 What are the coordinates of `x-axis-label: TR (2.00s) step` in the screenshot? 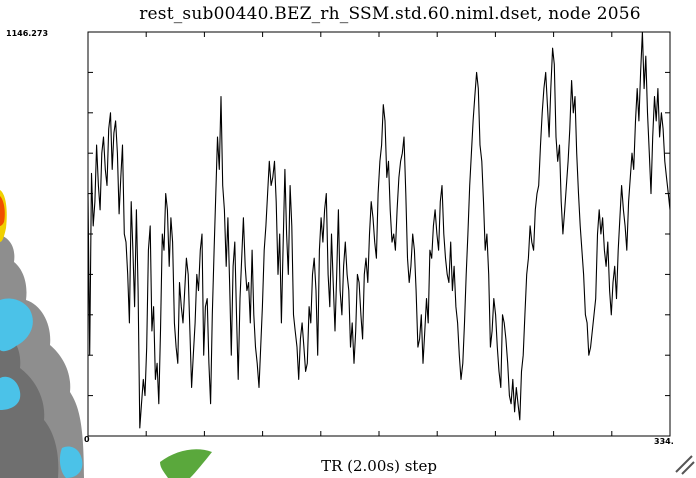 It's located at (379, 466).